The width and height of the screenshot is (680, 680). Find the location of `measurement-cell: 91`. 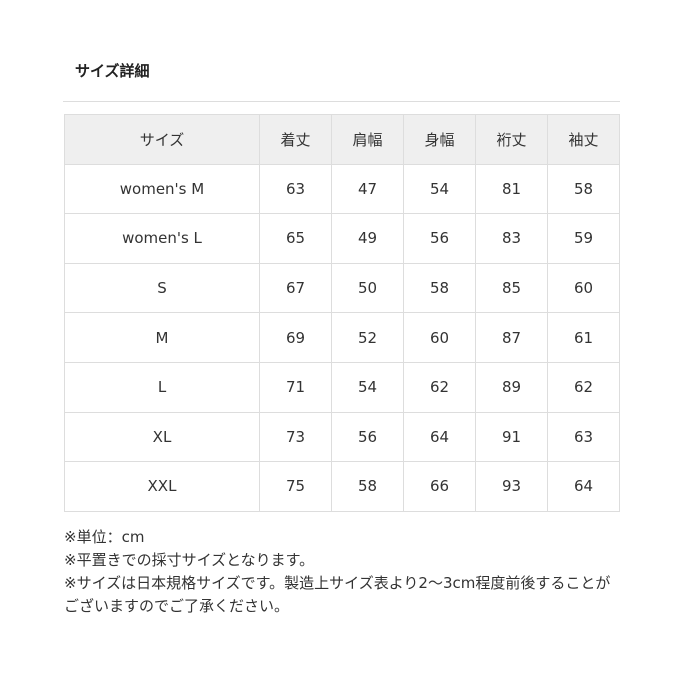

measurement-cell: 91 is located at coordinates (511, 437).